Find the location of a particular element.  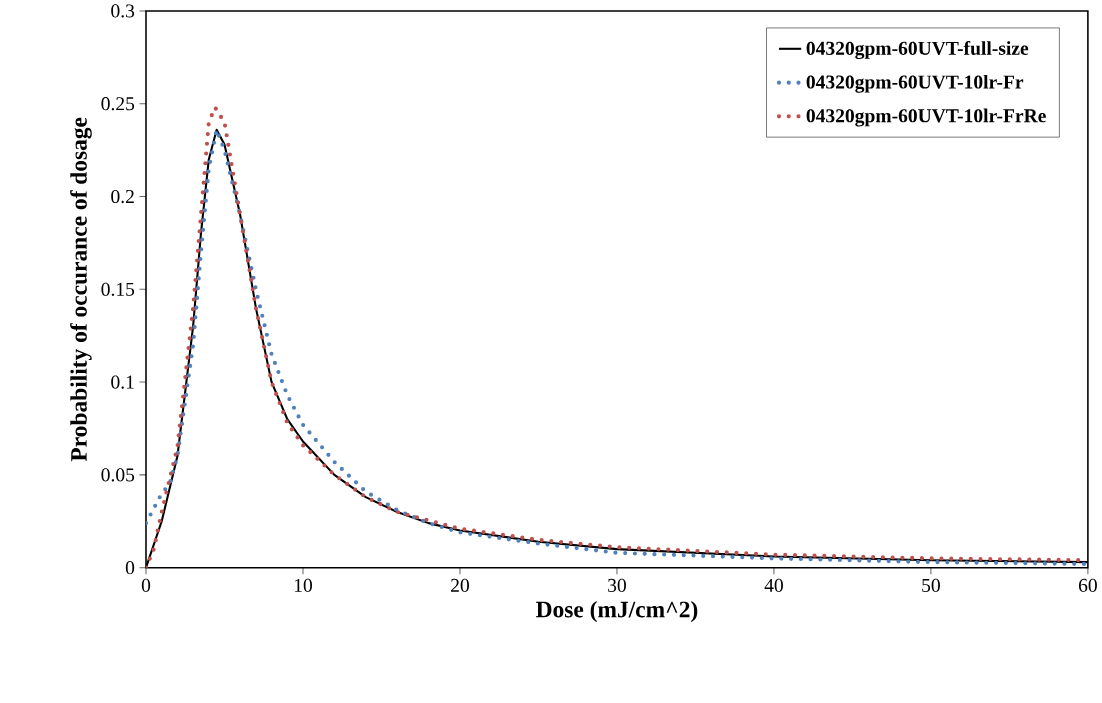

legend-label: 04320gpm-60UVT-10lr-FrRe is located at coordinates (926, 117).